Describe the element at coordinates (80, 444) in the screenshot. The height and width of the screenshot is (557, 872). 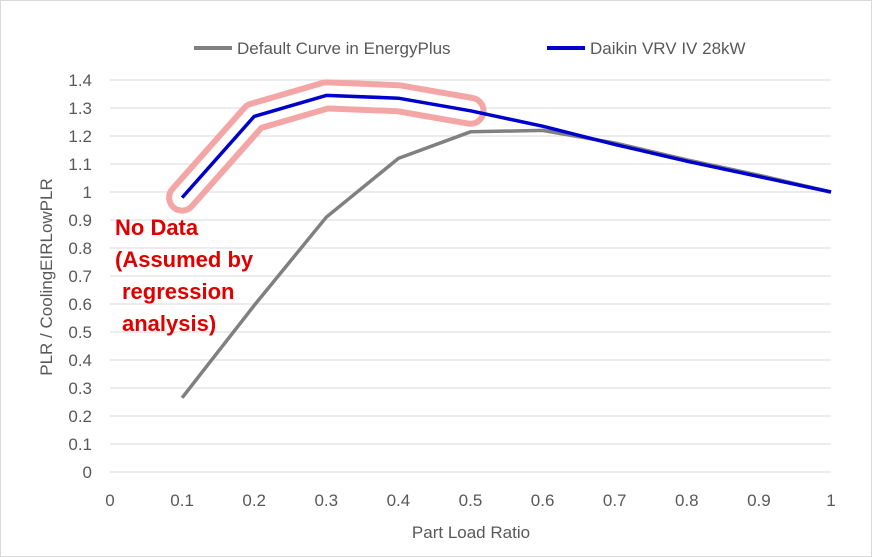
I see `y-tick-label-1: 0.1` at that location.